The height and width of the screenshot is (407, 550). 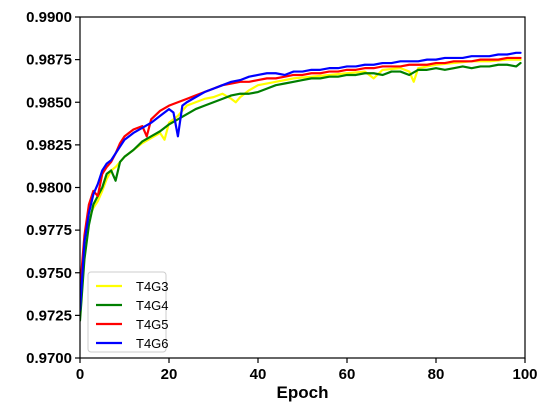 I want to click on y-tick-label: 0.9700, so click(x=49, y=358).